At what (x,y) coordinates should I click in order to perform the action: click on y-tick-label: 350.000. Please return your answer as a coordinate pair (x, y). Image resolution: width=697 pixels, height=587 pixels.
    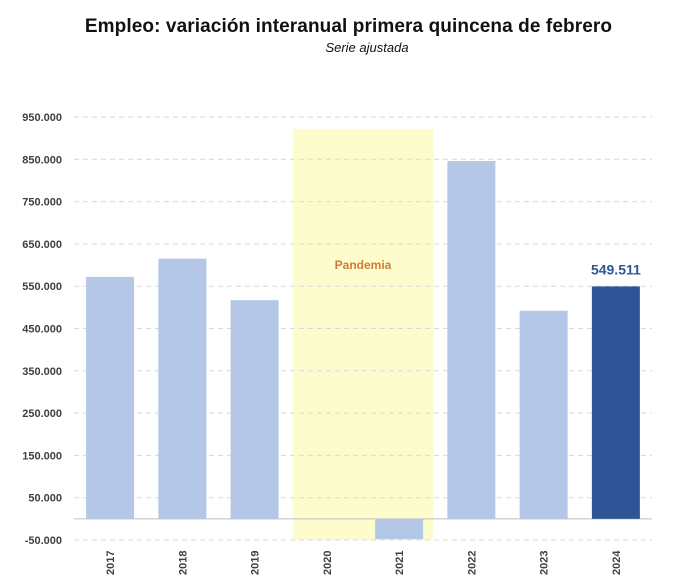
    Looking at the image, I should click on (42, 372).